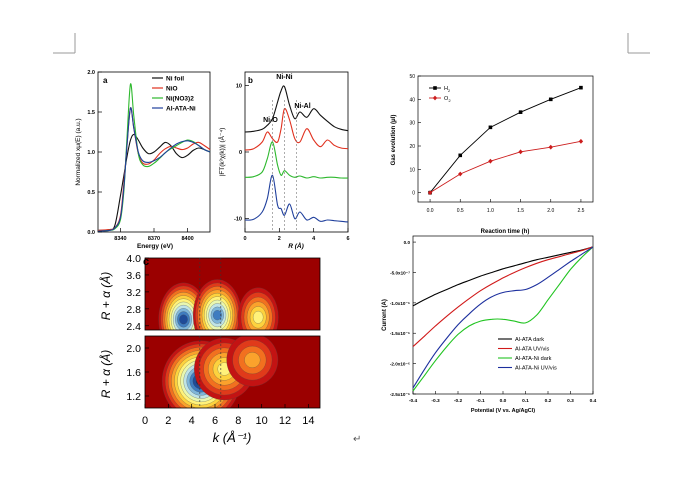  Describe the element at coordinates (548, 401) in the screenshot. I see `photocurrent-x-tick-label: 0.2` at that location.